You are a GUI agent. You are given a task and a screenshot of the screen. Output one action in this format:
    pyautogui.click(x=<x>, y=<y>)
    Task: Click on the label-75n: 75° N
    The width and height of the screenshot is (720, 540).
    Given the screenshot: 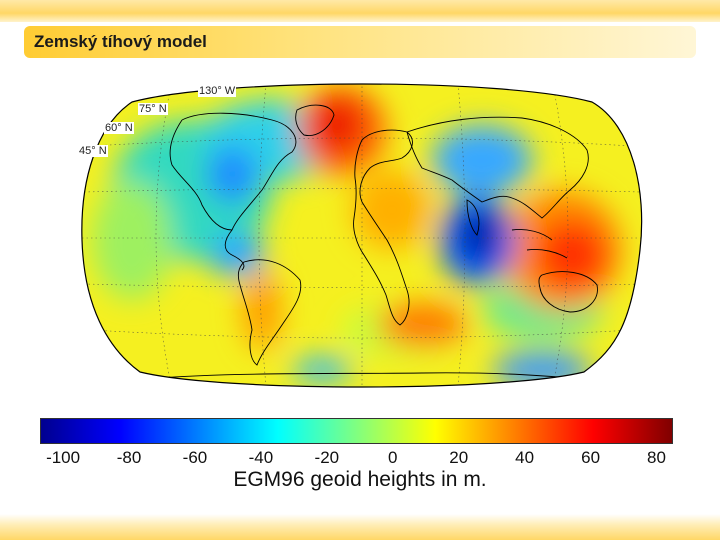 What is the action you would take?
    pyautogui.click(x=153, y=109)
    